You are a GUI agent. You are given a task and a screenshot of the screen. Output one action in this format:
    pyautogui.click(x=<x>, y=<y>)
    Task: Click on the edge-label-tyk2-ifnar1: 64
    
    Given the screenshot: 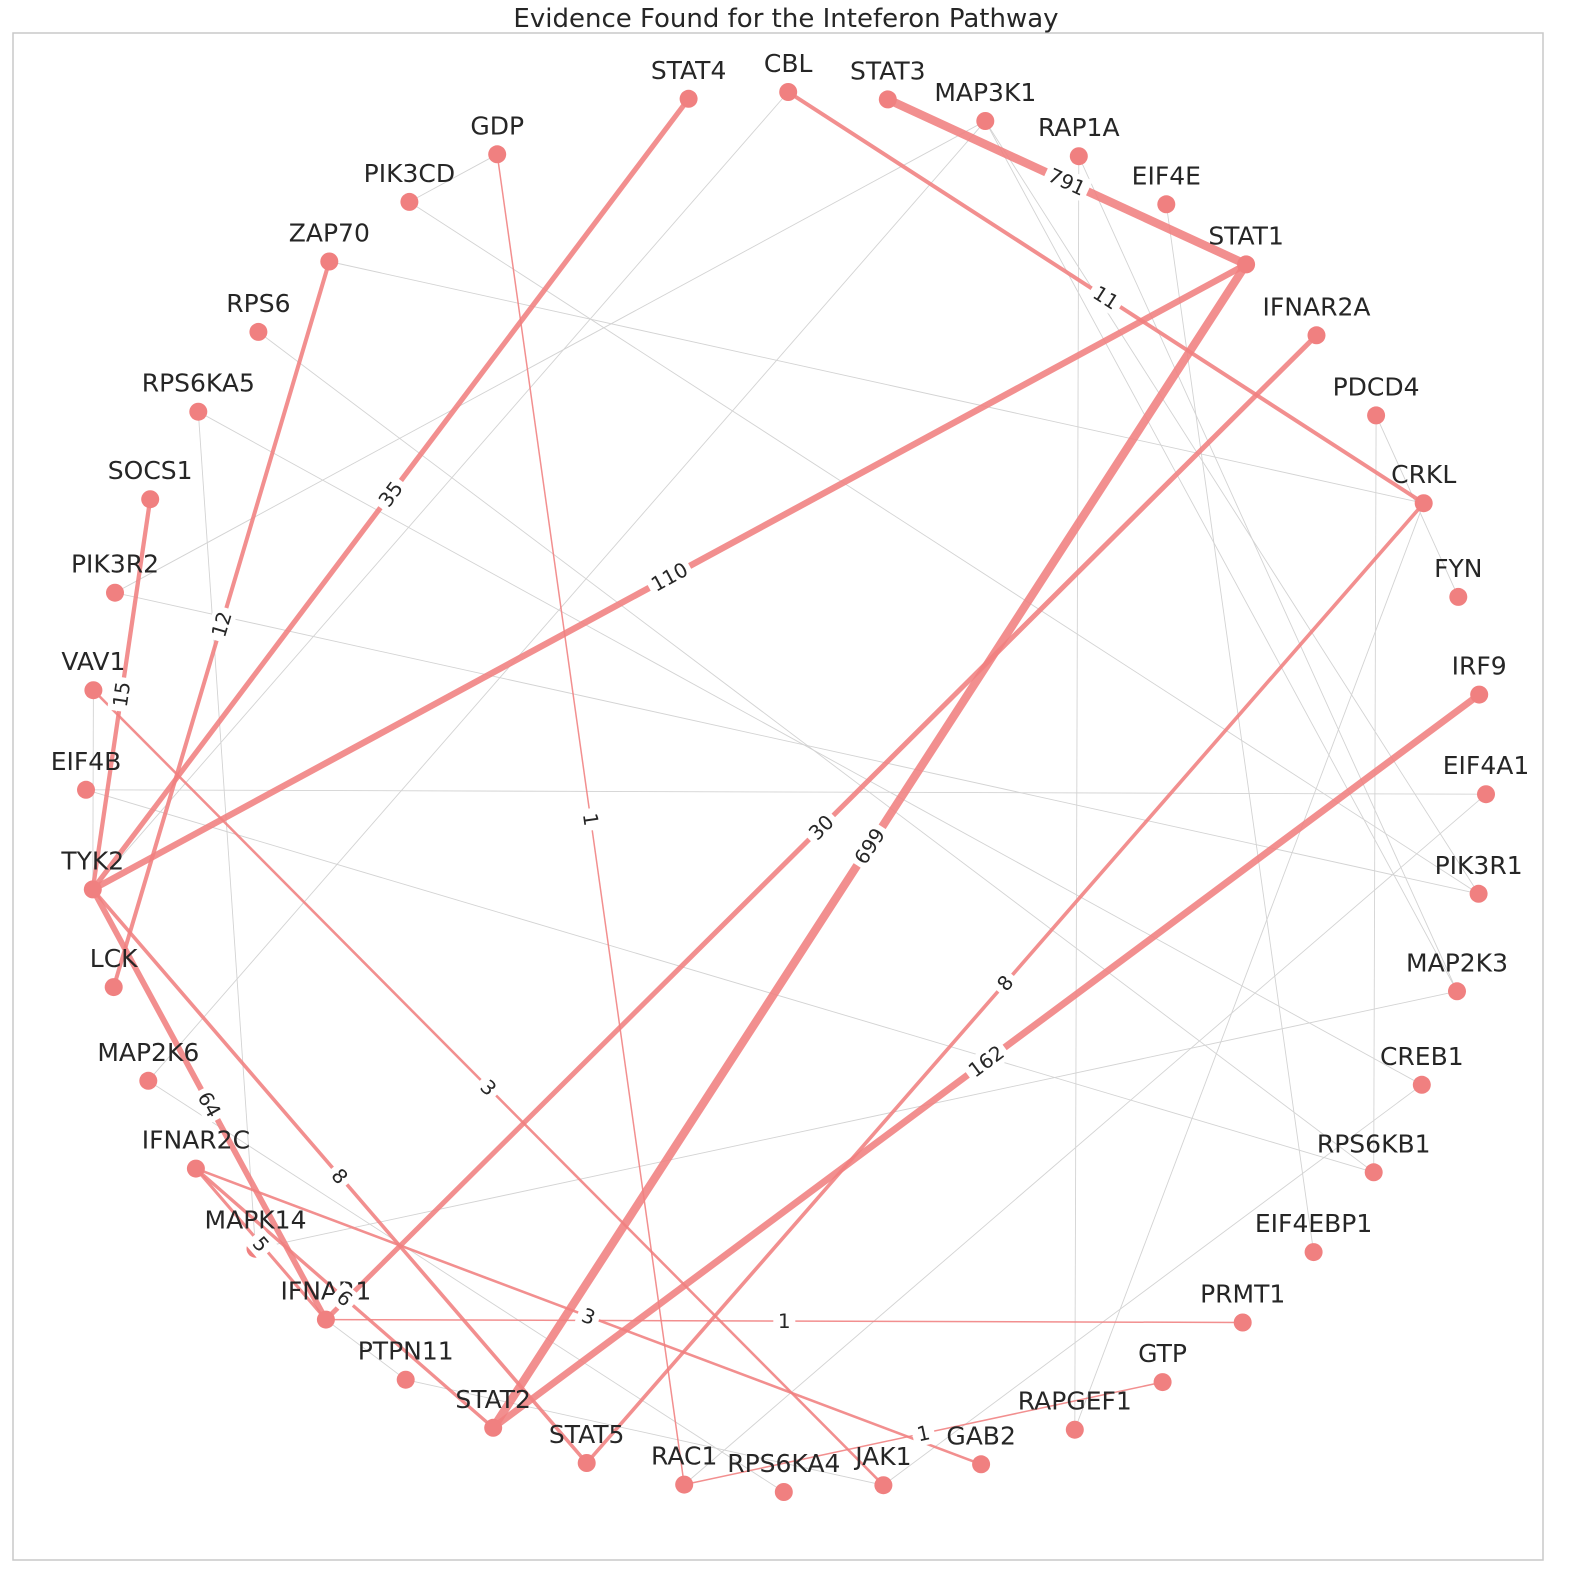 What is the action you would take?
    pyautogui.click(x=209, y=1104)
    